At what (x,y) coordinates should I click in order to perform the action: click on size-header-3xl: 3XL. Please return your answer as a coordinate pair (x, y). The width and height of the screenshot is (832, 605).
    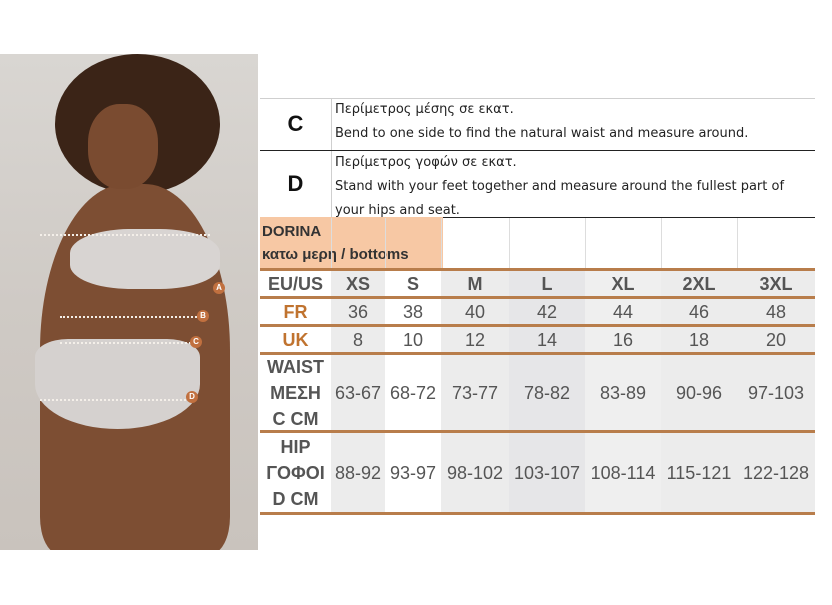
    Looking at the image, I should click on (776, 283).